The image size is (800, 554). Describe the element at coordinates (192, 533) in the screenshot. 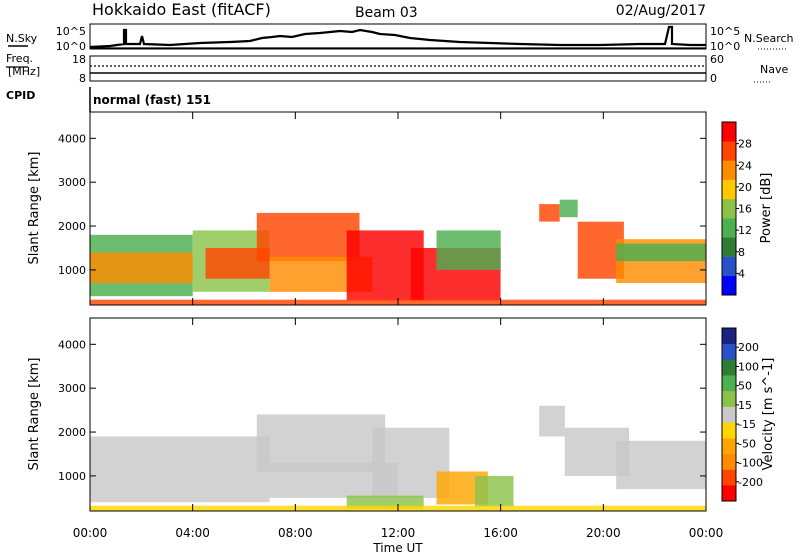

I see `x-tick-label: 04:00` at that location.